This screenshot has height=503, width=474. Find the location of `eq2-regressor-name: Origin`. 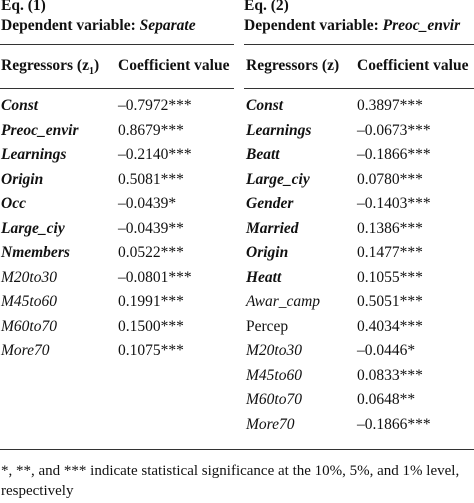

eq2-regressor-name: Origin is located at coordinates (267, 252).